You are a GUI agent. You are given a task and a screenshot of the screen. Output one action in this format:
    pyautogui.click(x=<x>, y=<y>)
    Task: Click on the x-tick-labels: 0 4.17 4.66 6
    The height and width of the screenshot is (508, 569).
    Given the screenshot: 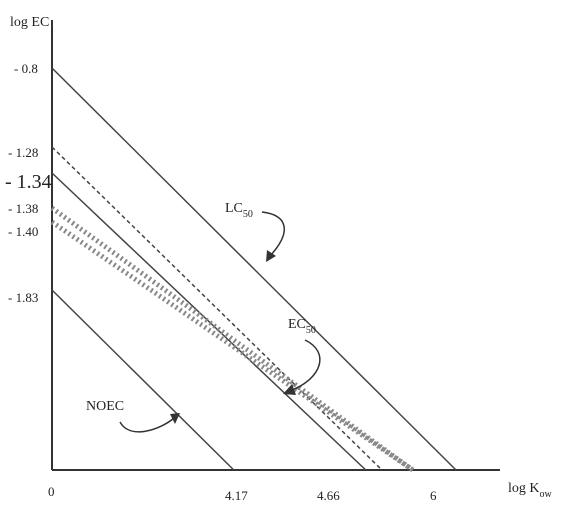 What is the action you would take?
    pyautogui.click(x=242, y=493)
    